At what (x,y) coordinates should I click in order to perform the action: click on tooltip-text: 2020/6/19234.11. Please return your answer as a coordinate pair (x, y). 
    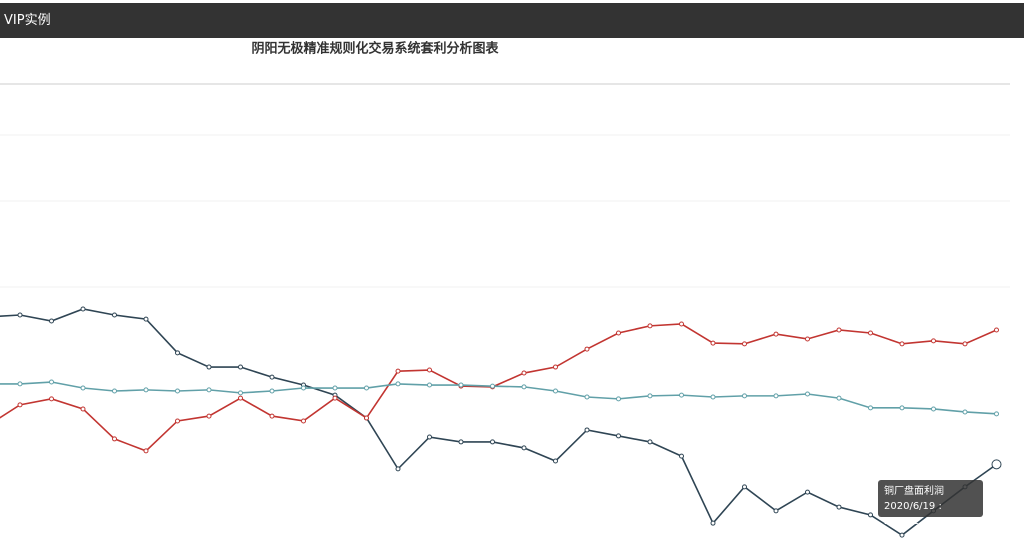
    Looking at the image, I should click on (930, 514).